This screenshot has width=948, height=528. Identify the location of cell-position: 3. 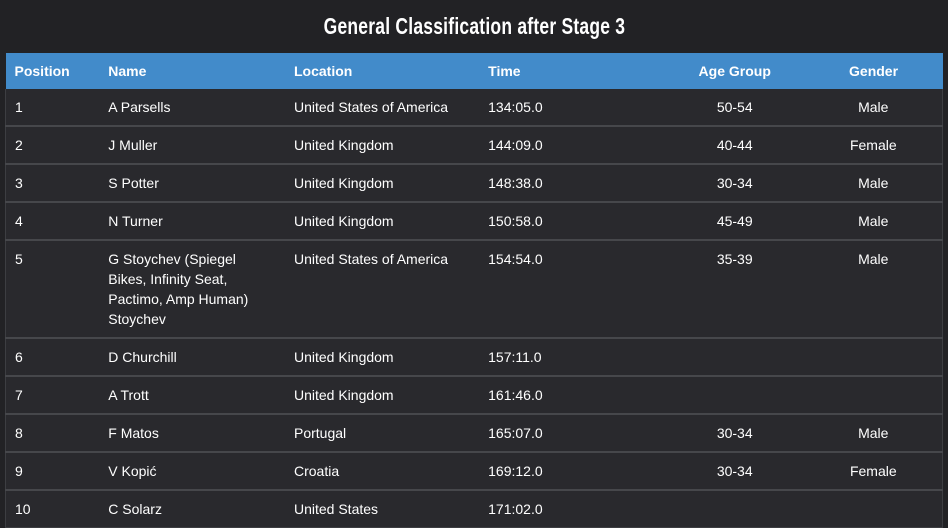
(52, 182).